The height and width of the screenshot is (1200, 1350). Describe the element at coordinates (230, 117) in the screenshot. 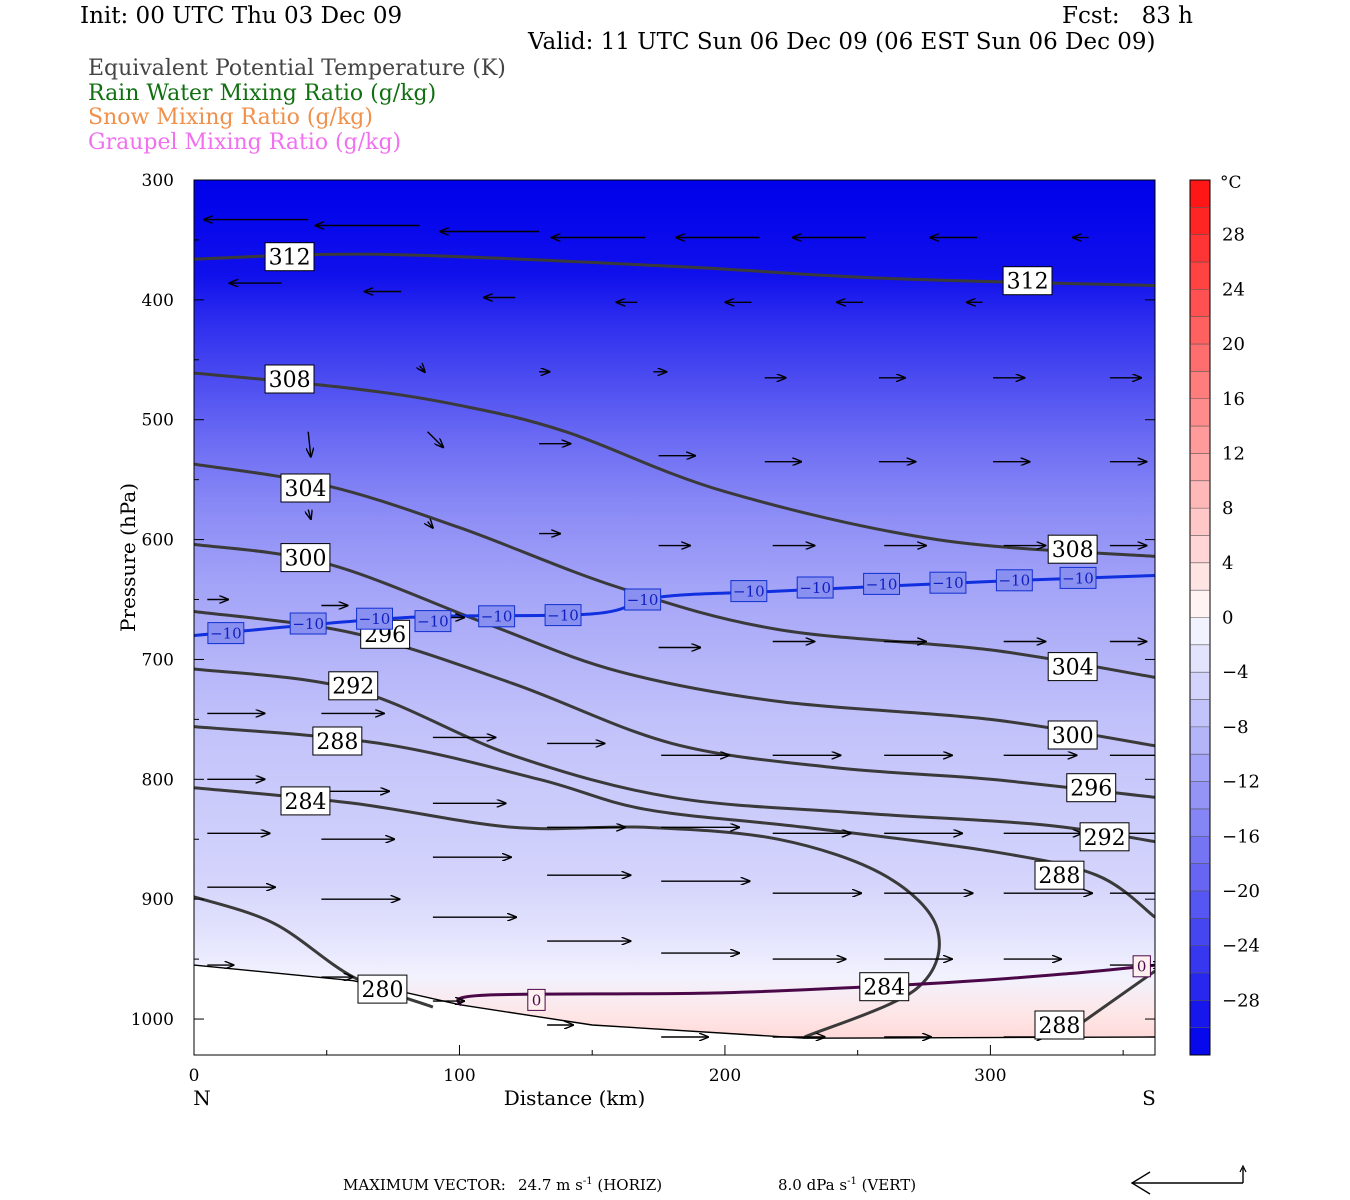

I see `legend-snow: Snow Mixing Ratio (g/kg)` at that location.